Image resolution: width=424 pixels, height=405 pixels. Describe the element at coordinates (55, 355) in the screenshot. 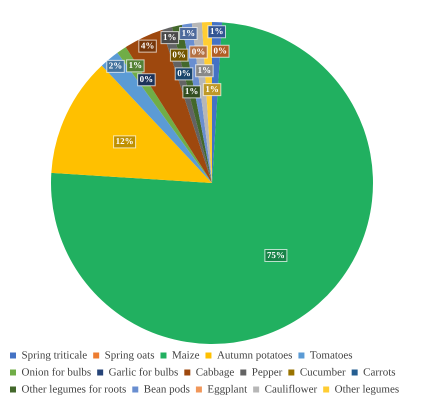

I see `legend-label: Spring triticale` at that location.